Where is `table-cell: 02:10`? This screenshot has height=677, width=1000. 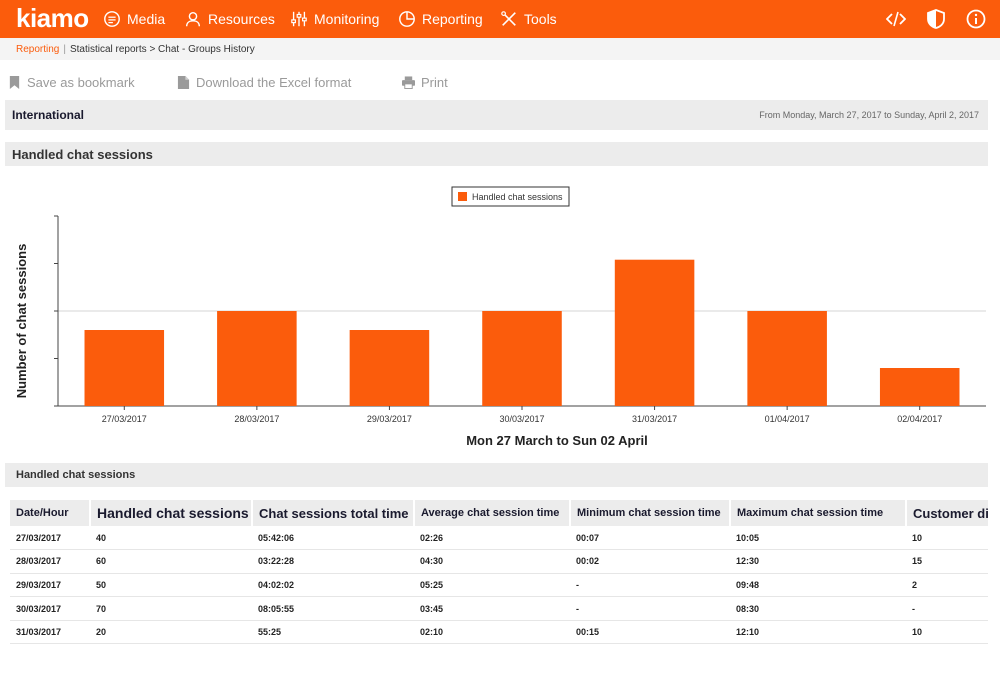 table-cell: 02:10 is located at coordinates (492, 632).